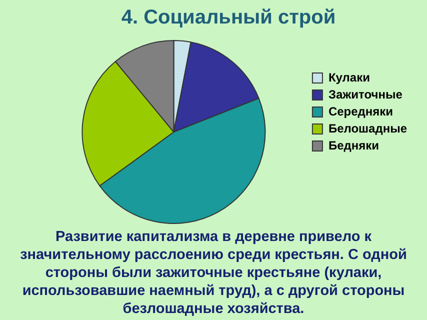 Image resolution: width=427 pixels, height=320 pixels. I want to click on legend-label: Середняки, so click(361, 111).